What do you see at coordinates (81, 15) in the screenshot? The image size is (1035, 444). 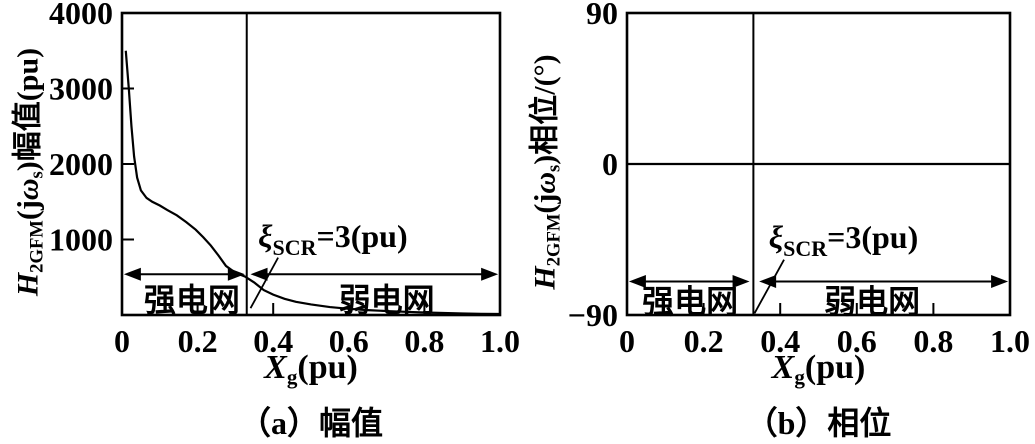 I see `y-tick-label: 4000` at bounding box center [81, 15].